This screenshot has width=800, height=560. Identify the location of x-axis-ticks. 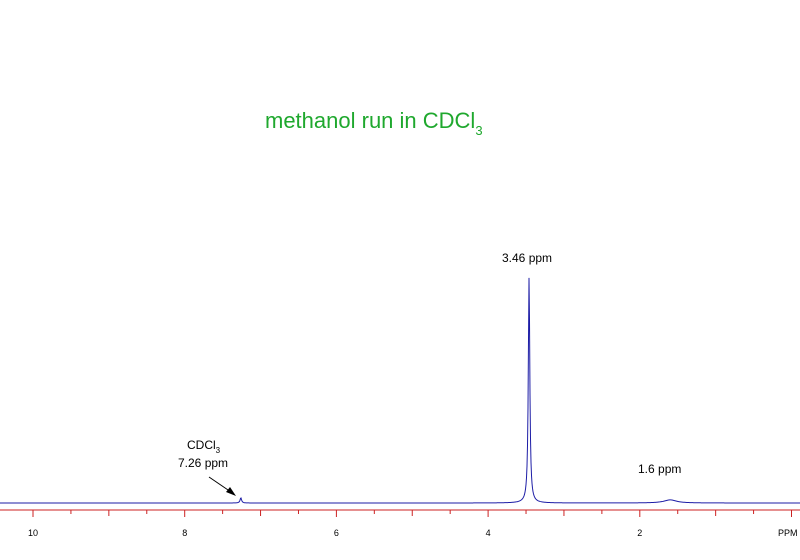
(412, 513).